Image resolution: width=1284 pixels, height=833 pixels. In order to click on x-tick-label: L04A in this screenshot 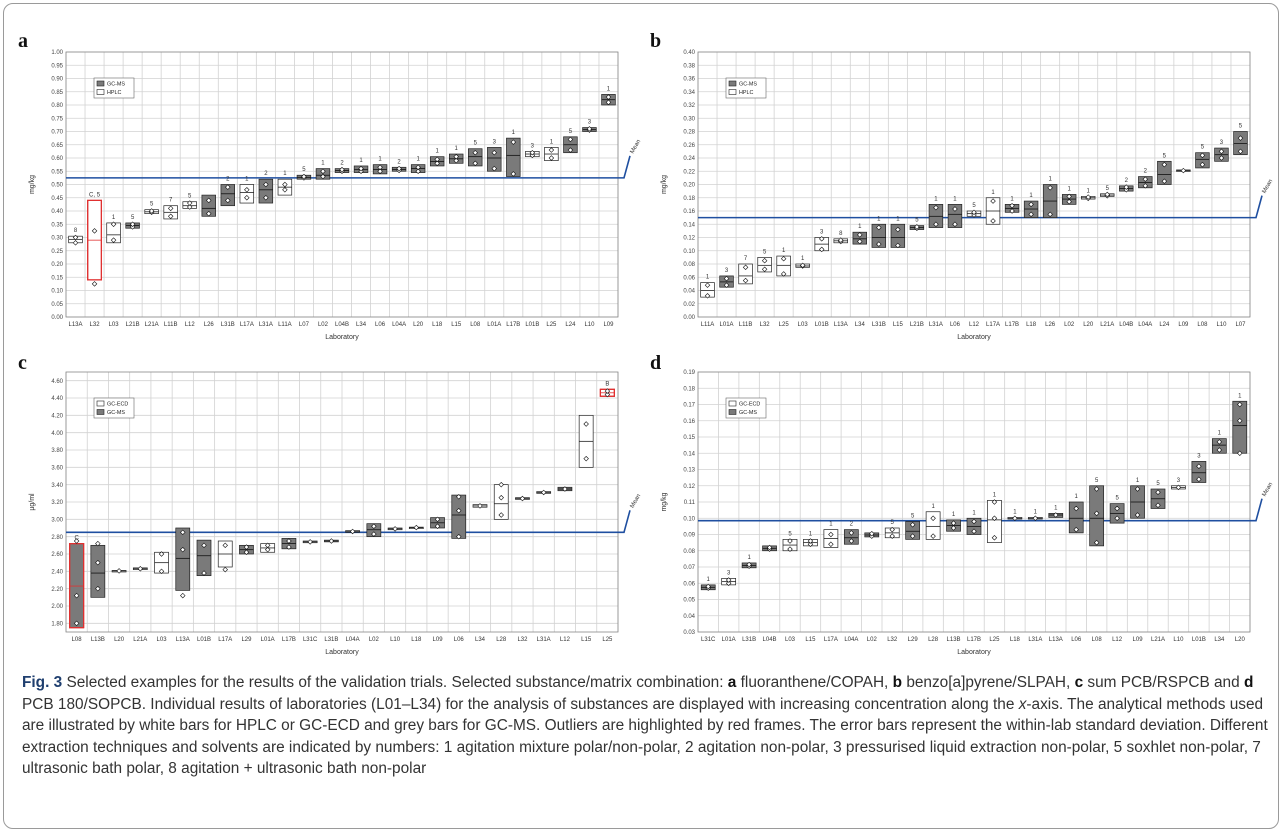, I will do `click(353, 640)`.